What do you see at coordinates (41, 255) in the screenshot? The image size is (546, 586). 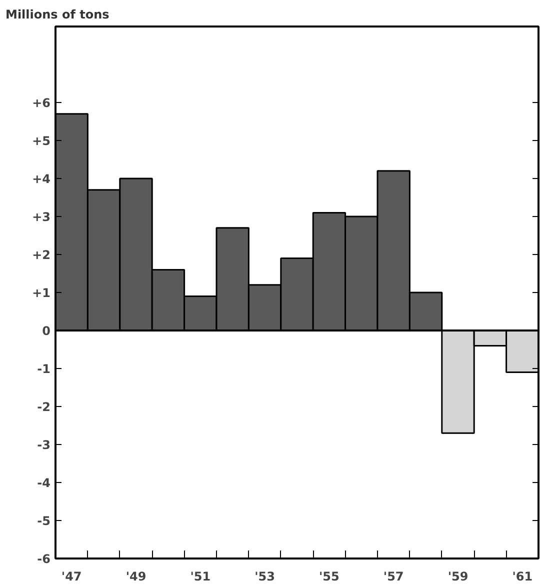 I see `y-tick-label: +2` at bounding box center [41, 255].